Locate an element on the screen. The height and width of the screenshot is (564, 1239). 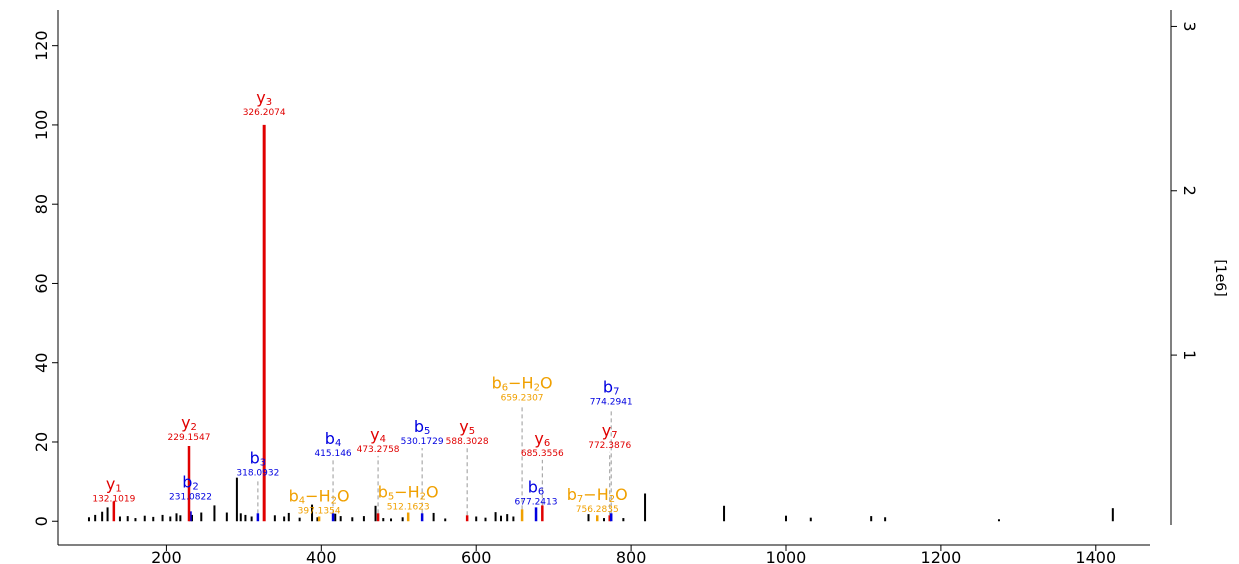
x-tick-label: 1000 is located at coordinates (786, 556).